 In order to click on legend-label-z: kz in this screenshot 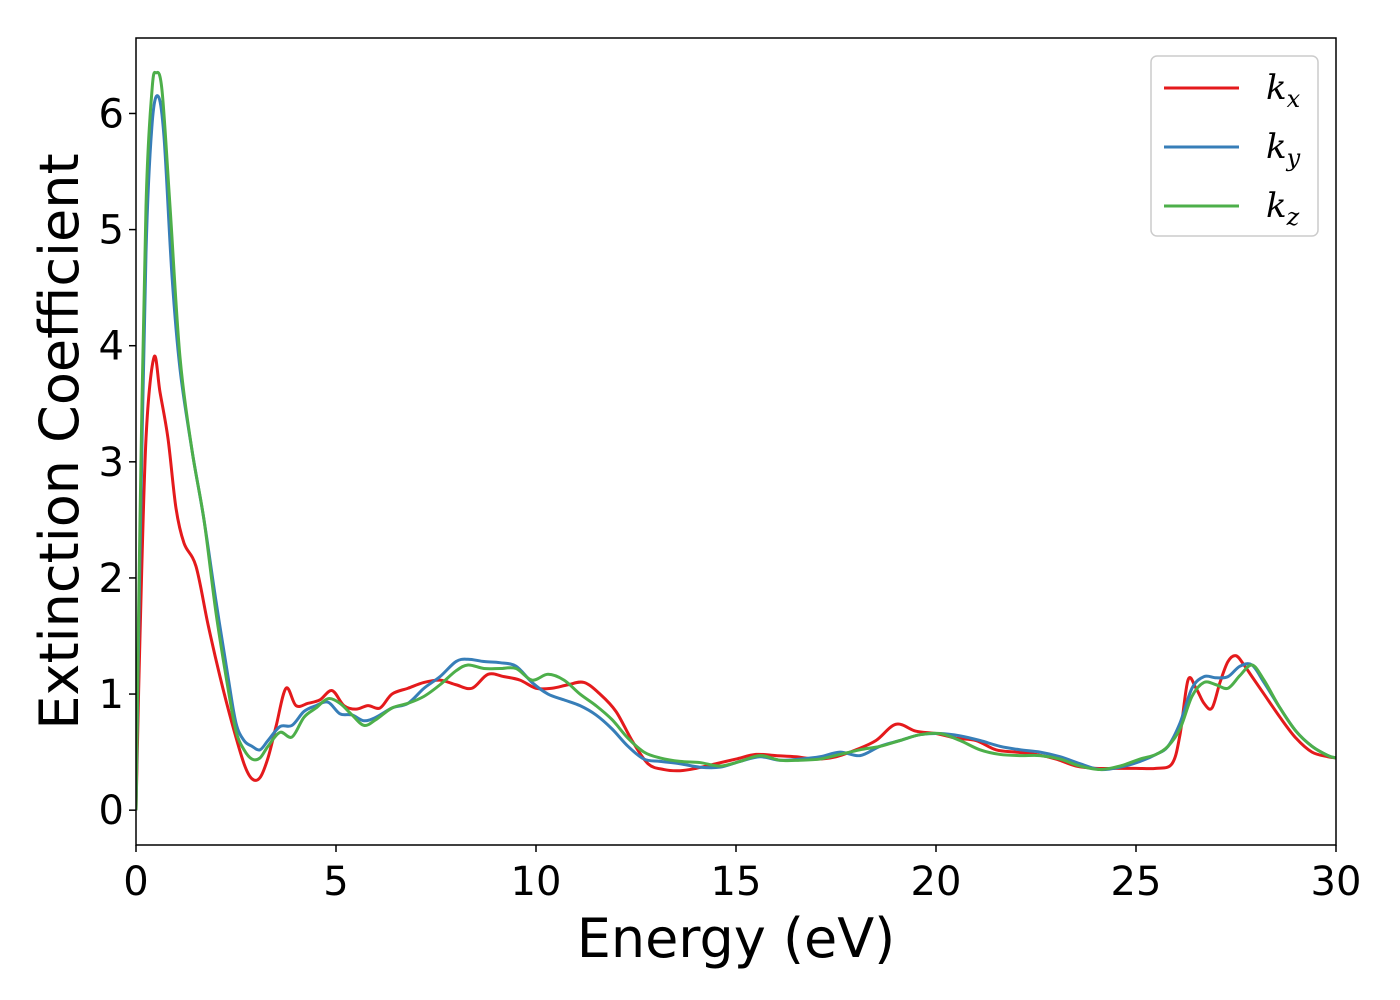, I will do `click(1283, 208)`.